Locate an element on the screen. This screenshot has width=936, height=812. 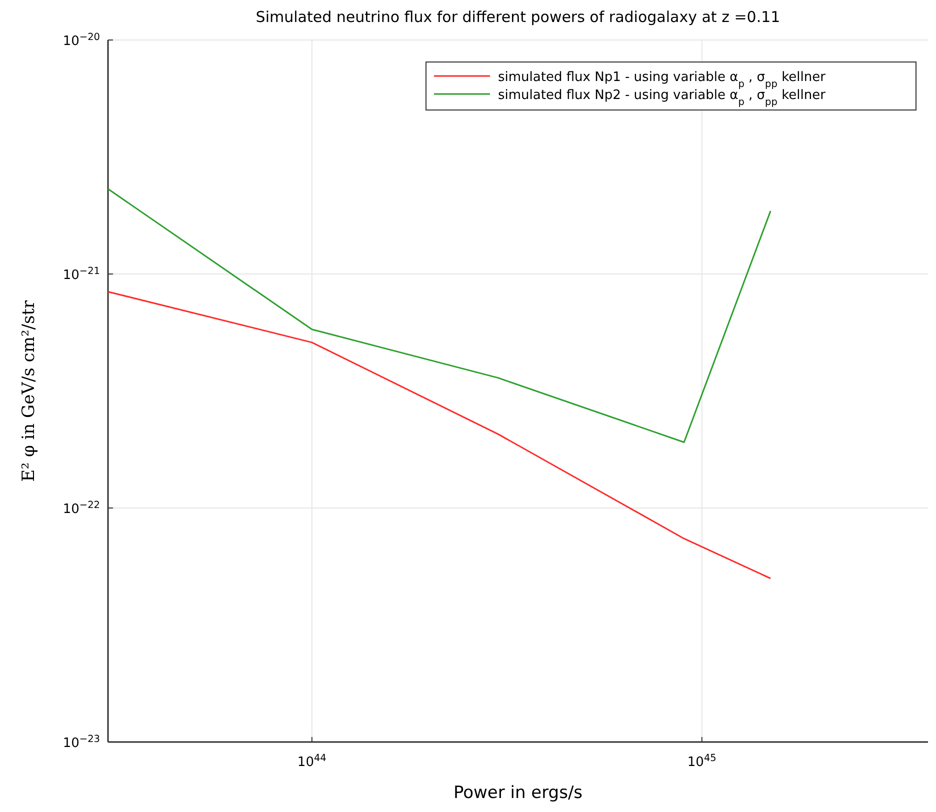
x-tick-label: 10$^{45}$ is located at coordinates (701, 761).